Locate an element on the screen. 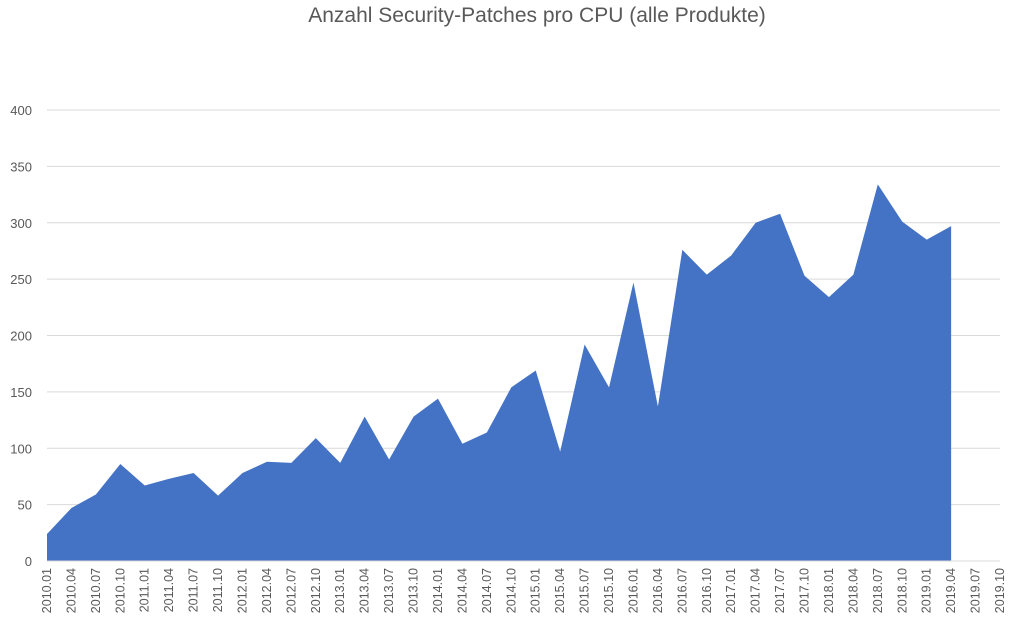 This screenshot has height=641, width=1024. x-tick-label: 2011.01 is located at coordinates (145, 590).